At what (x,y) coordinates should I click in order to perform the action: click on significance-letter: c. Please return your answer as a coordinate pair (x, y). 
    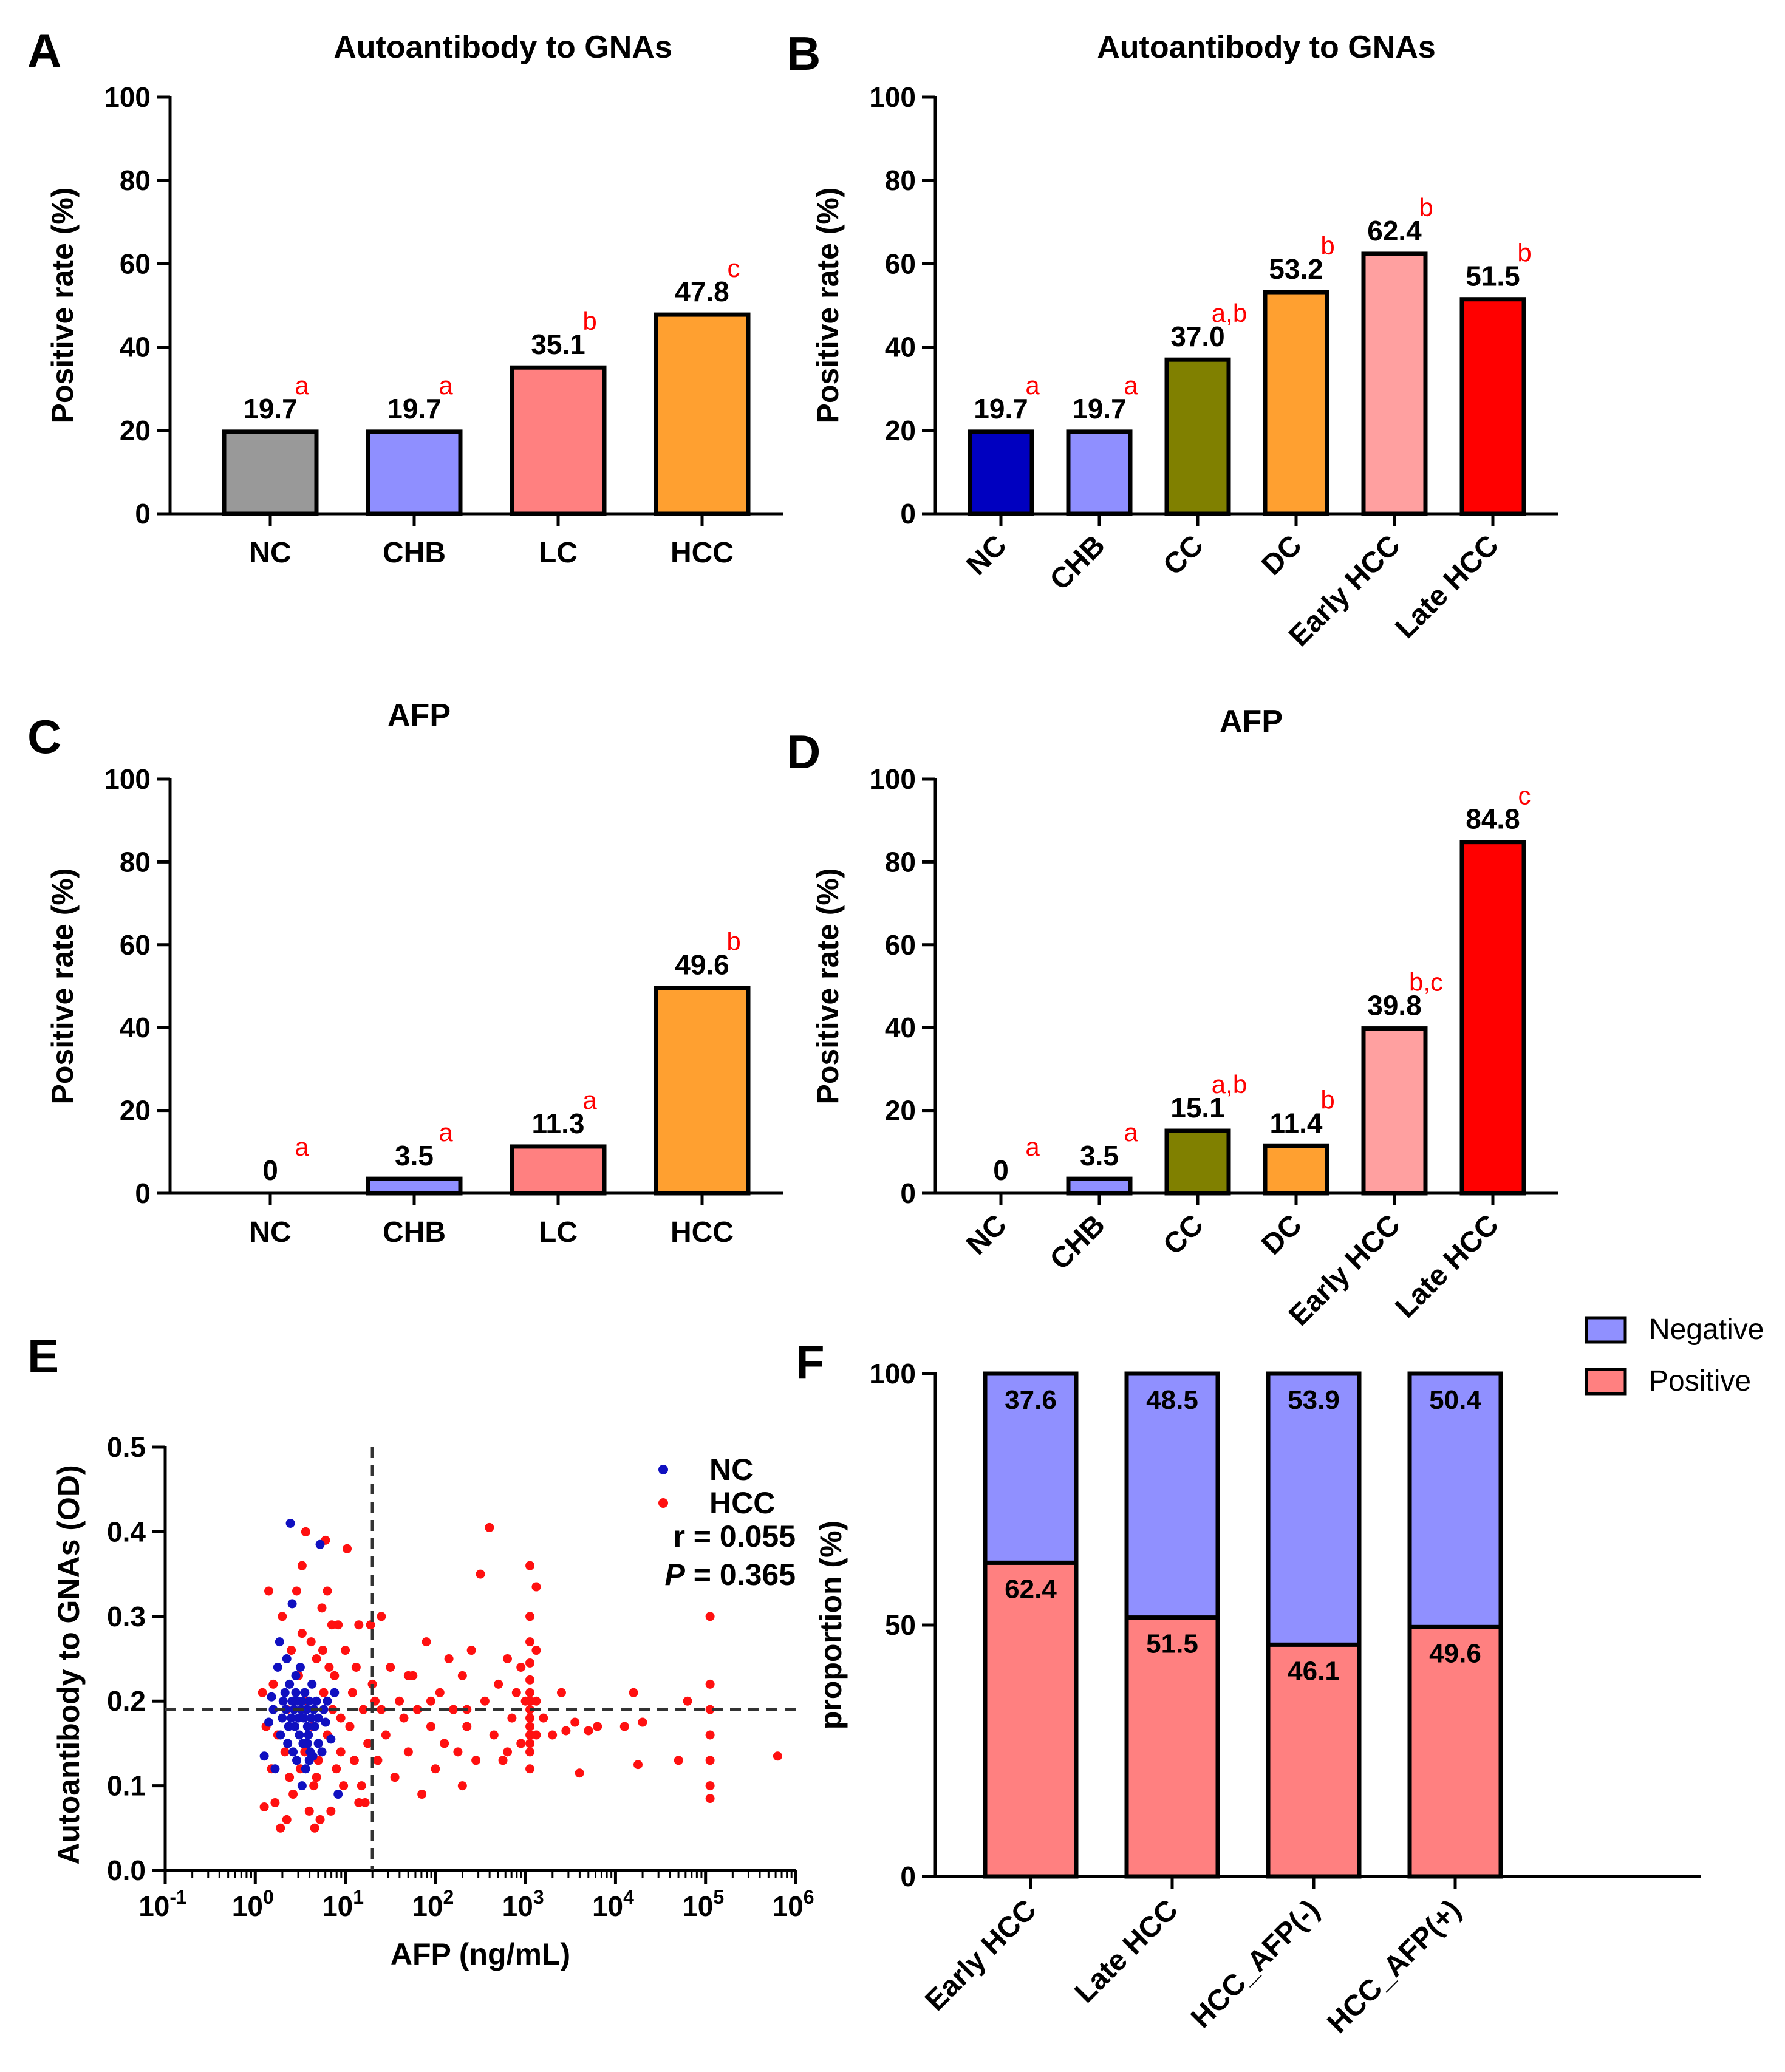
    Looking at the image, I should click on (1524, 796).